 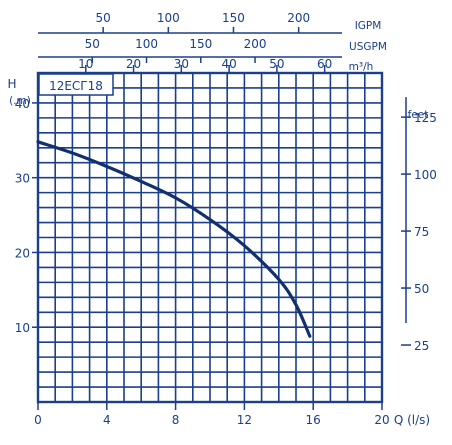 What do you see at coordinates (133, 64) in the screenshot?
I see `top-tick-label: 20` at bounding box center [133, 64].